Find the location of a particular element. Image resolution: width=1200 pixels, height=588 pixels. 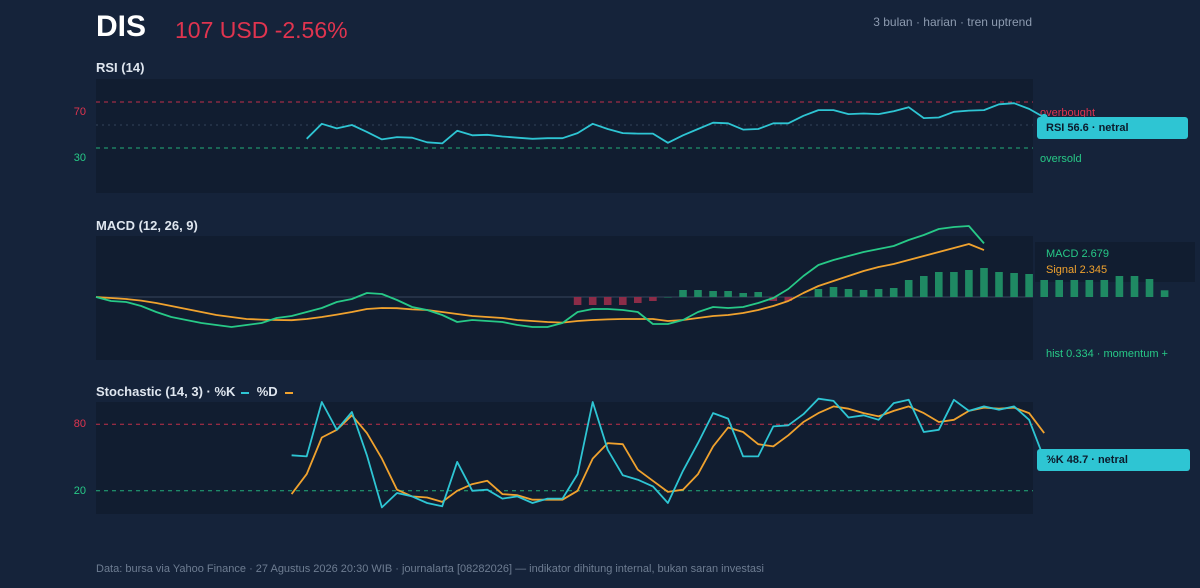

stoch-title-text: Stochastic (14, 3) · %K is located at coordinates (166, 391).